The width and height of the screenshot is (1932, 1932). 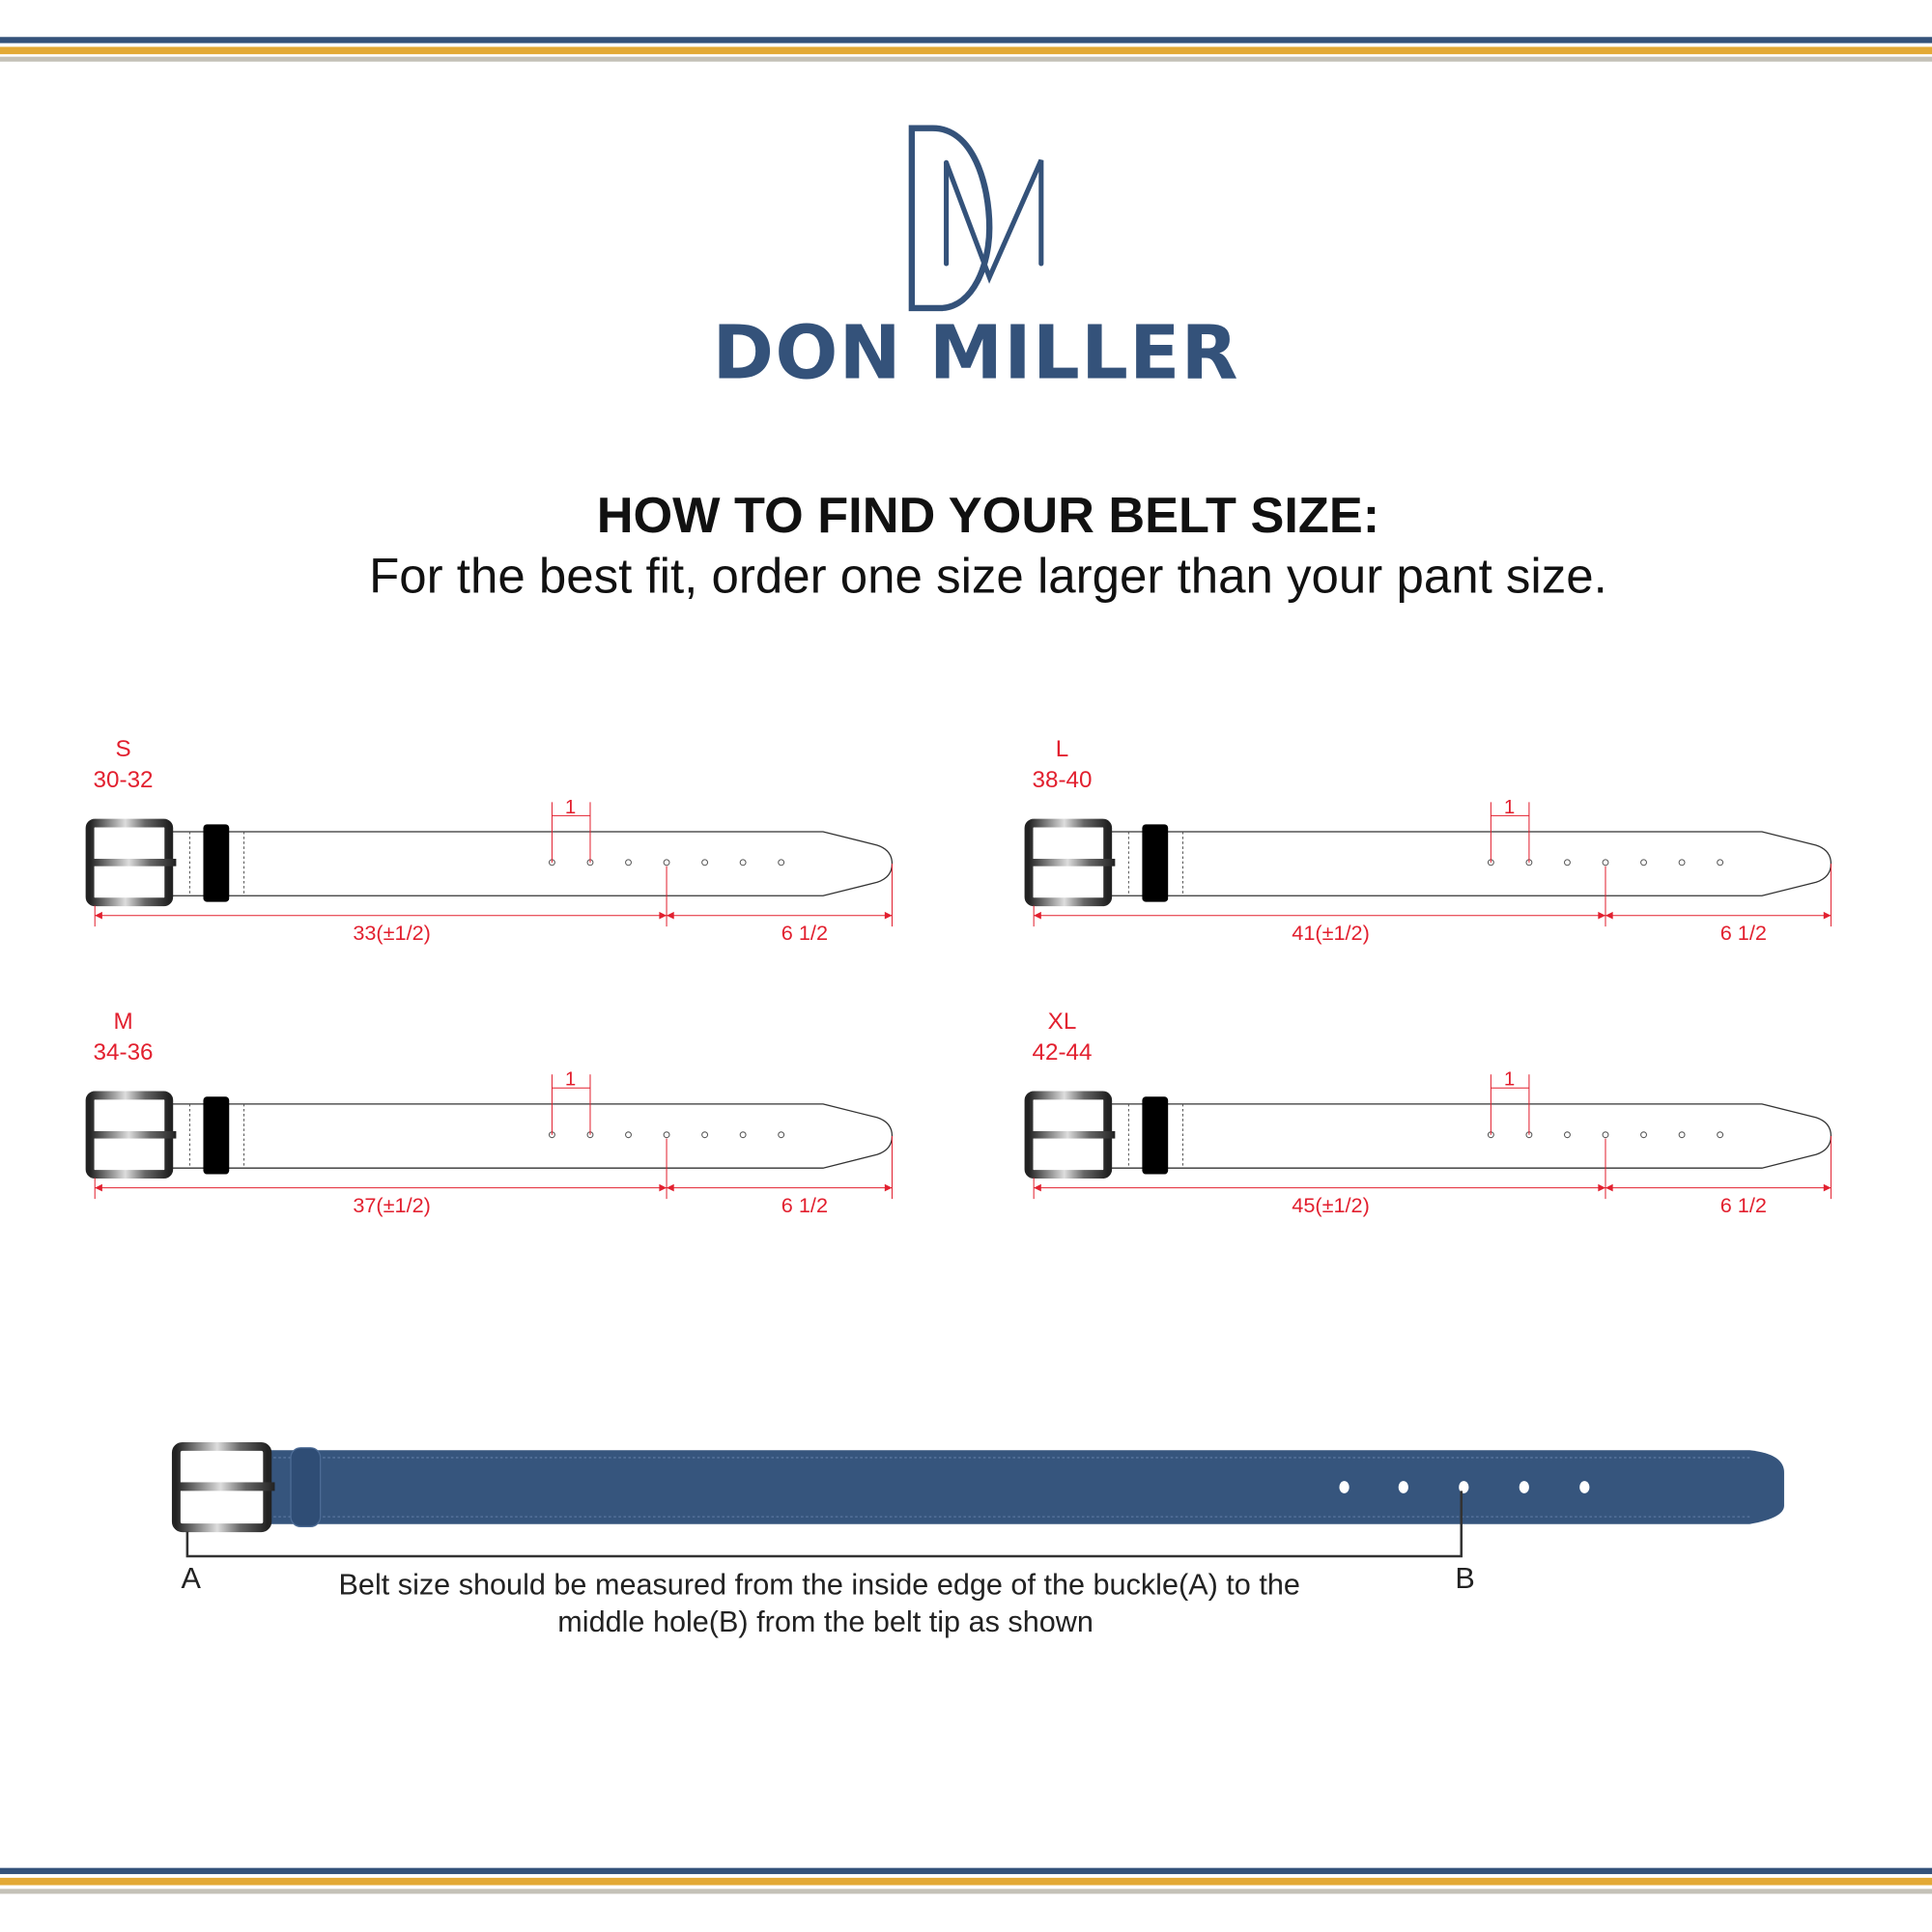 I want to click on size-label: M, so click(x=122, y=1022).